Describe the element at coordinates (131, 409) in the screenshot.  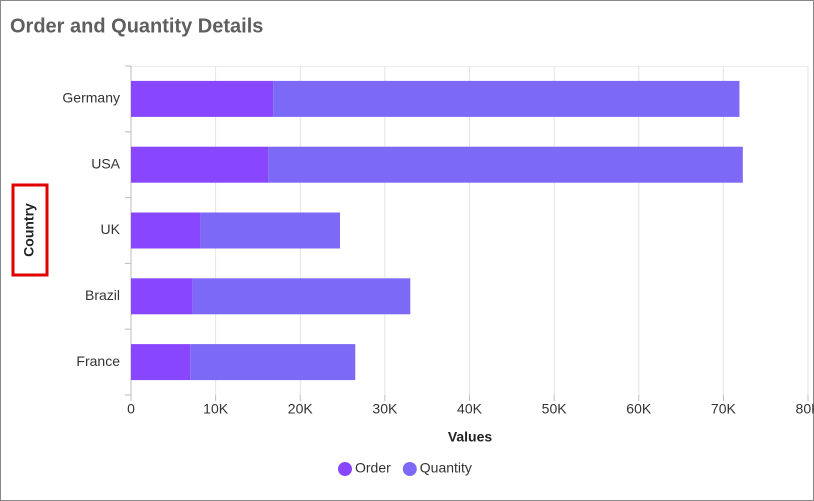
I see `x-tick-label: 0` at that location.